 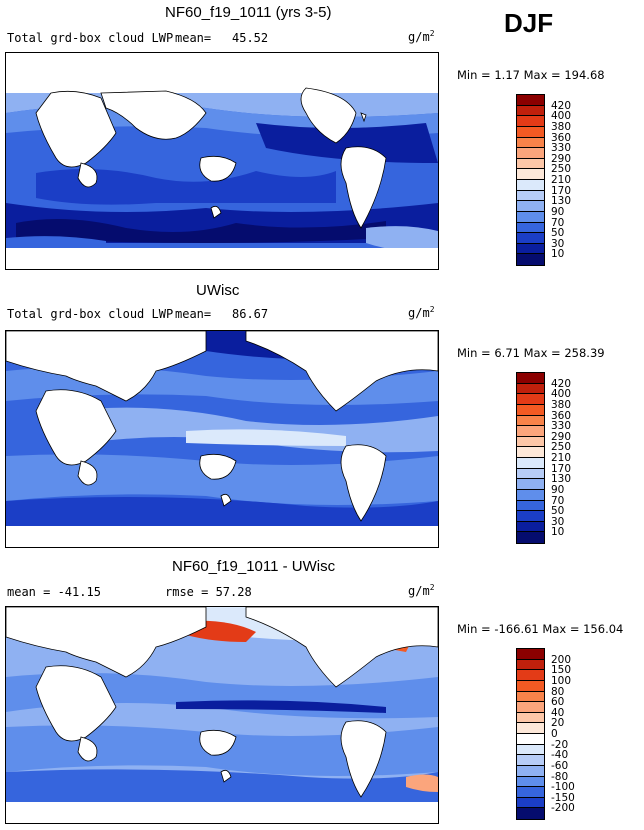 I want to click on panel3-rmse: rmse = 57.28, so click(x=208, y=592).